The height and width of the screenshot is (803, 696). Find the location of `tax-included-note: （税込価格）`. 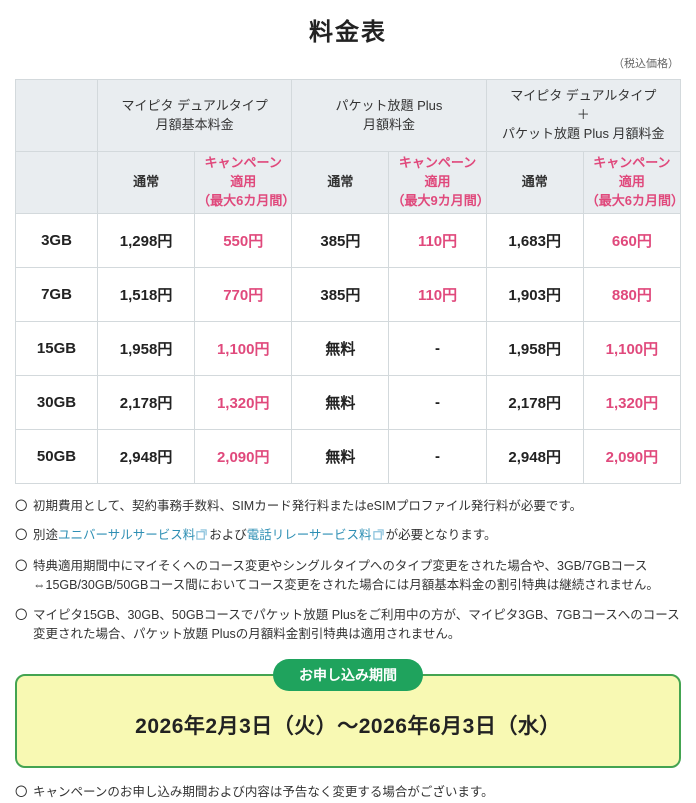

tax-included-note: （税込価格） is located at coordinates (646, 64).